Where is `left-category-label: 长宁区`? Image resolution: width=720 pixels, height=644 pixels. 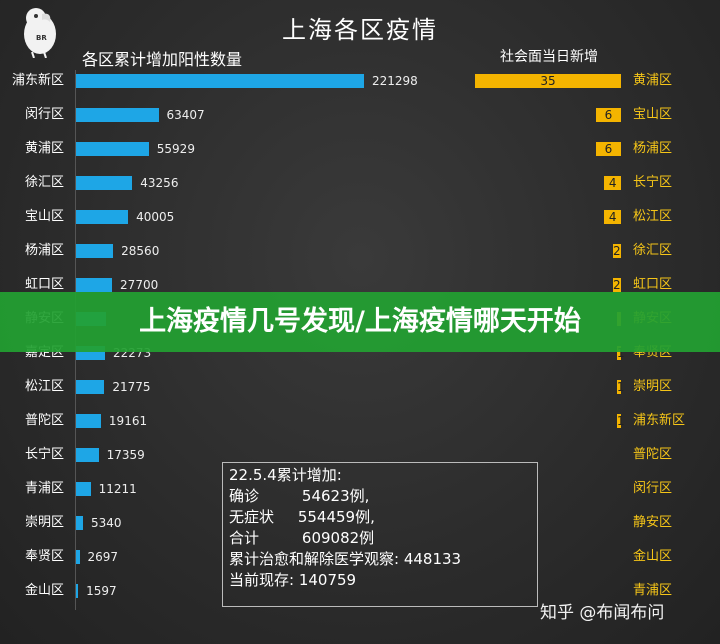 left-category-label: 长宁区 is located at coordinates (44, 454).